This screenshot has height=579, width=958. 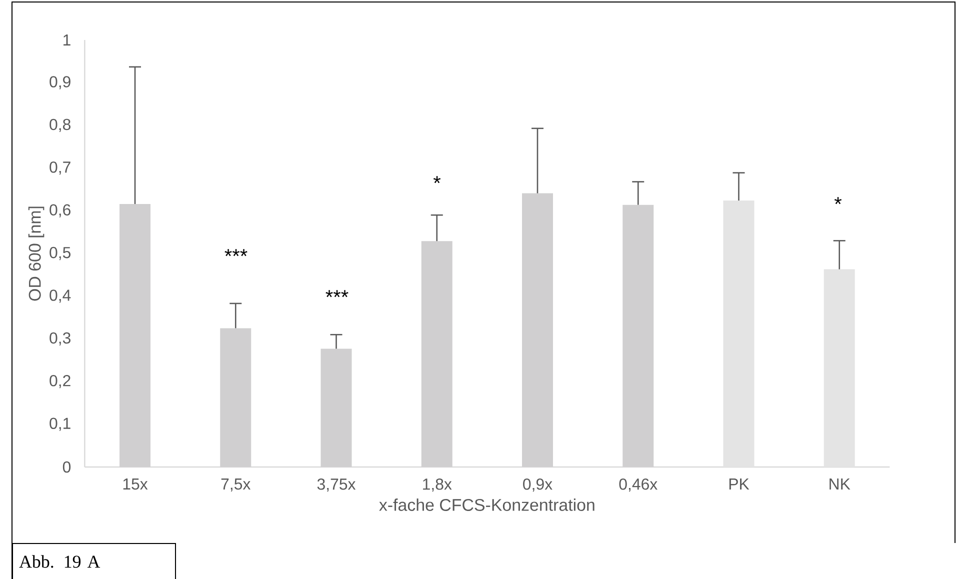 What do you see at coordinates (537, 485) in the screenshot?
I see `x-tick-label: 0,9x` at bounding box center [537, 485].